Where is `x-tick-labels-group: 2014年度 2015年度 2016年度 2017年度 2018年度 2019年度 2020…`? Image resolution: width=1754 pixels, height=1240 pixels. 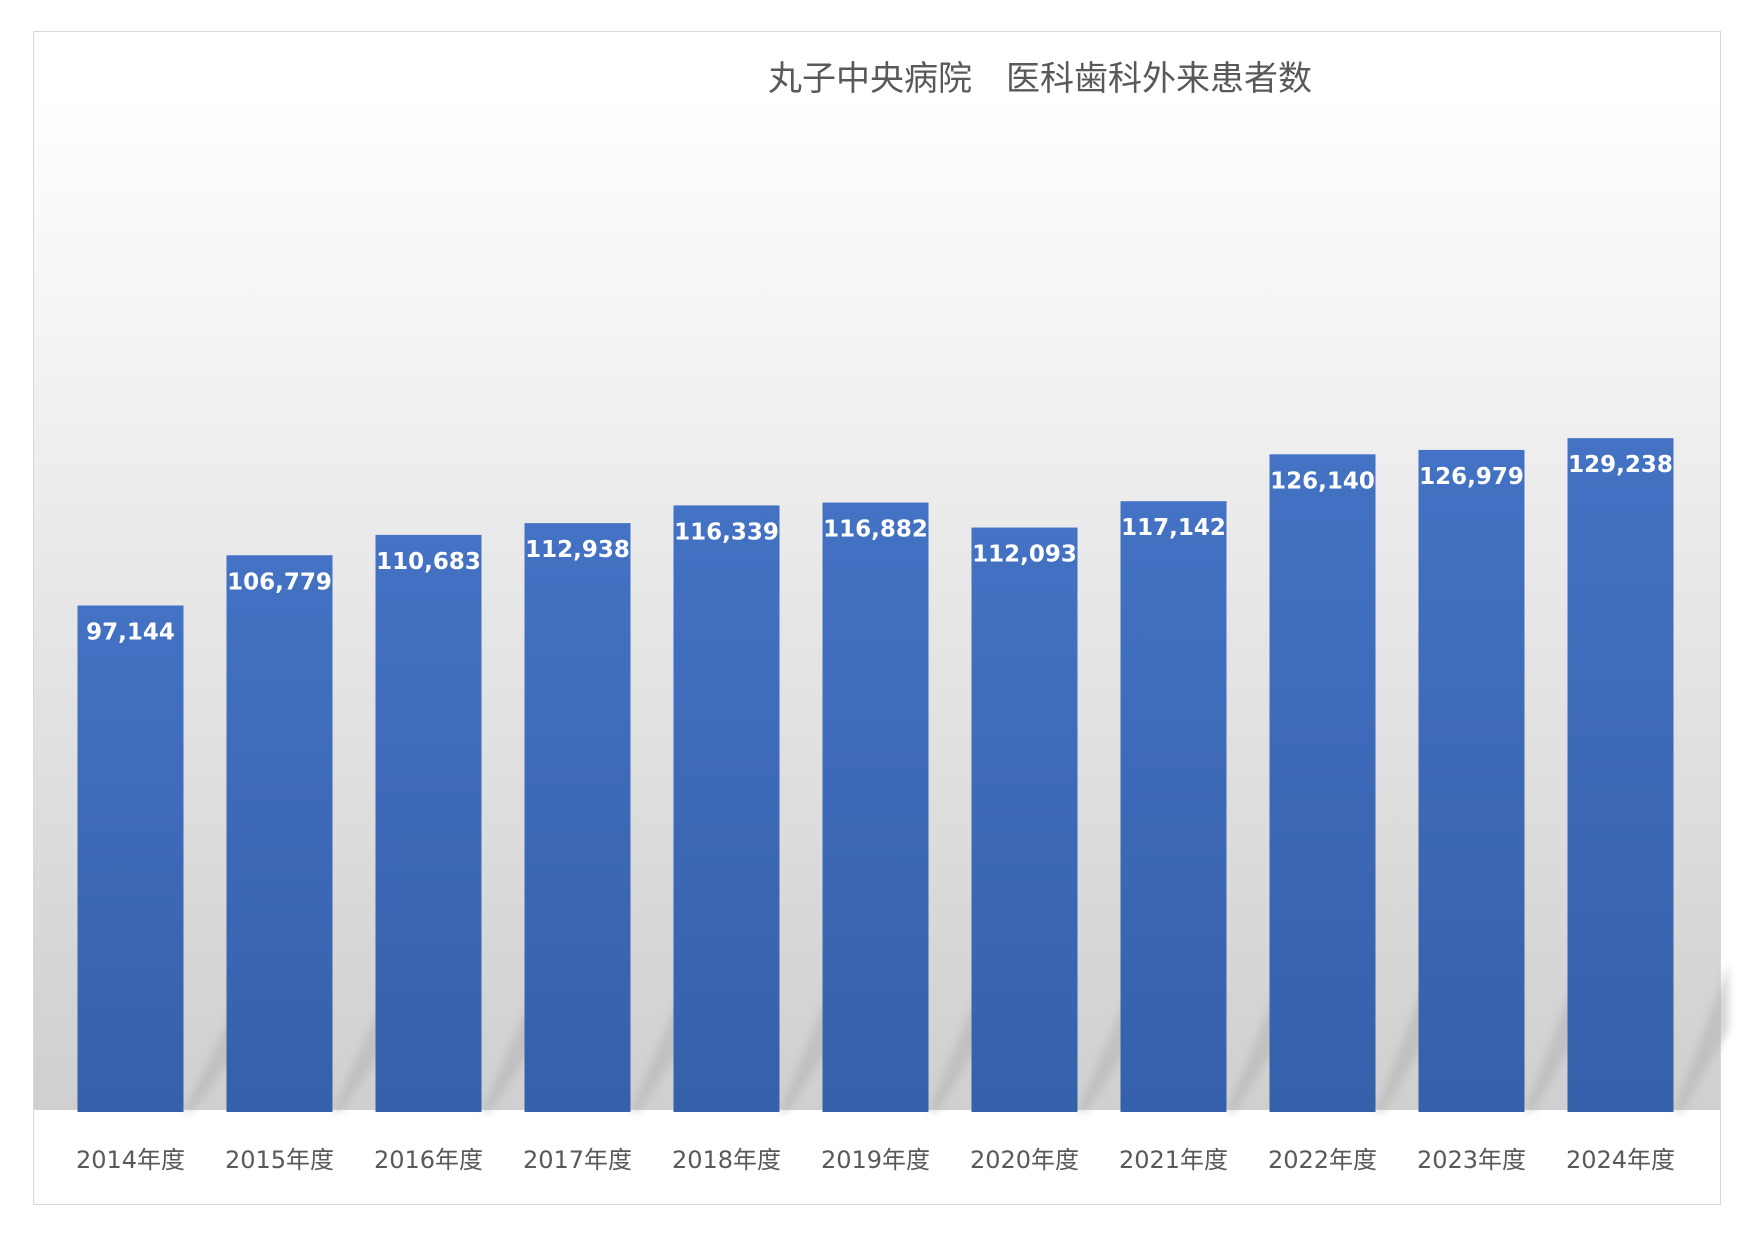 x-tick-labels-group: 2014年度 2015年度 2016年度 2017年度 2018年度 2019年度 2020… is located at coordinates (875, 1160).